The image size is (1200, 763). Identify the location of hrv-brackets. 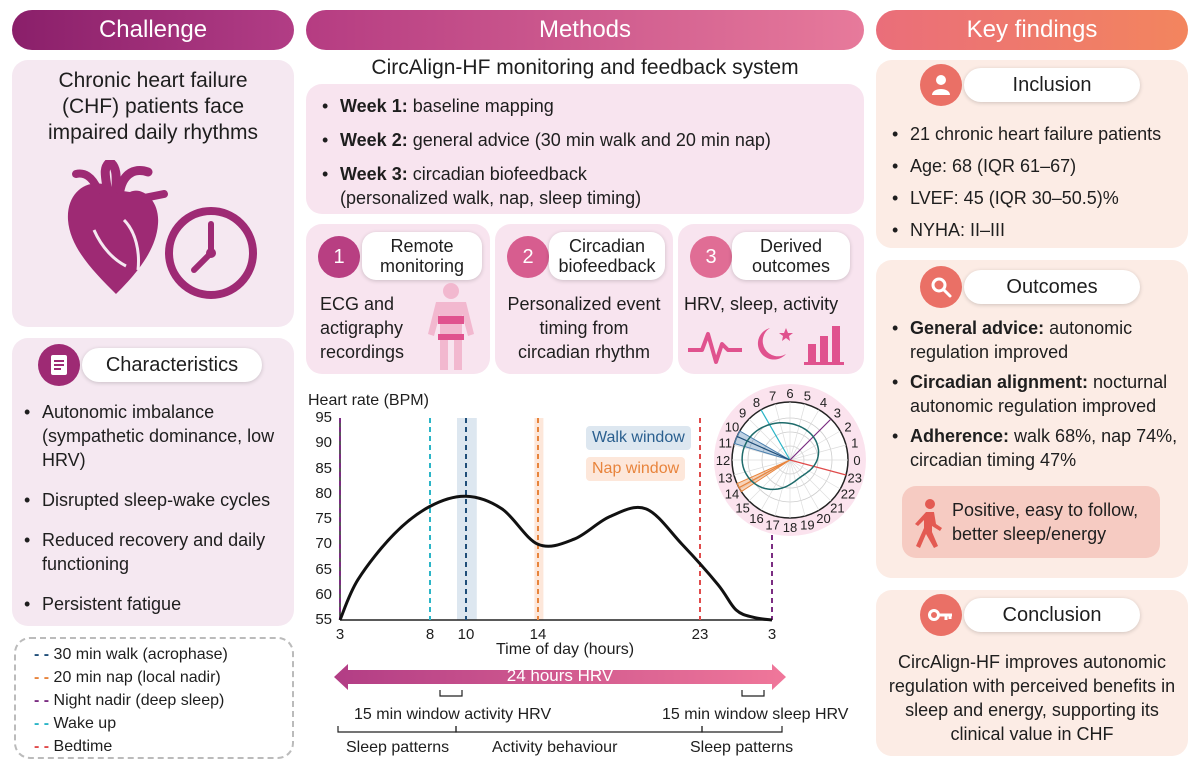
(560, 711).